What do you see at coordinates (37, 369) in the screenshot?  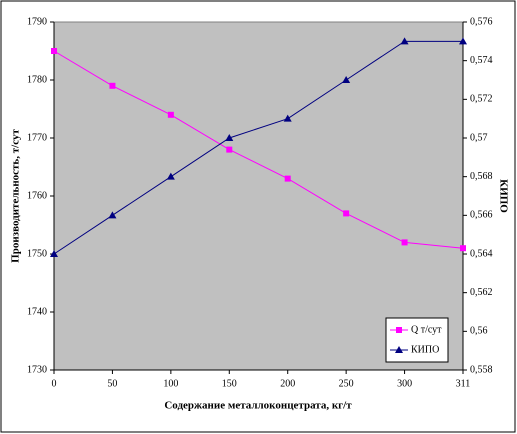 I see `y-tick-label: 1730` at bounding box center [37, 369].